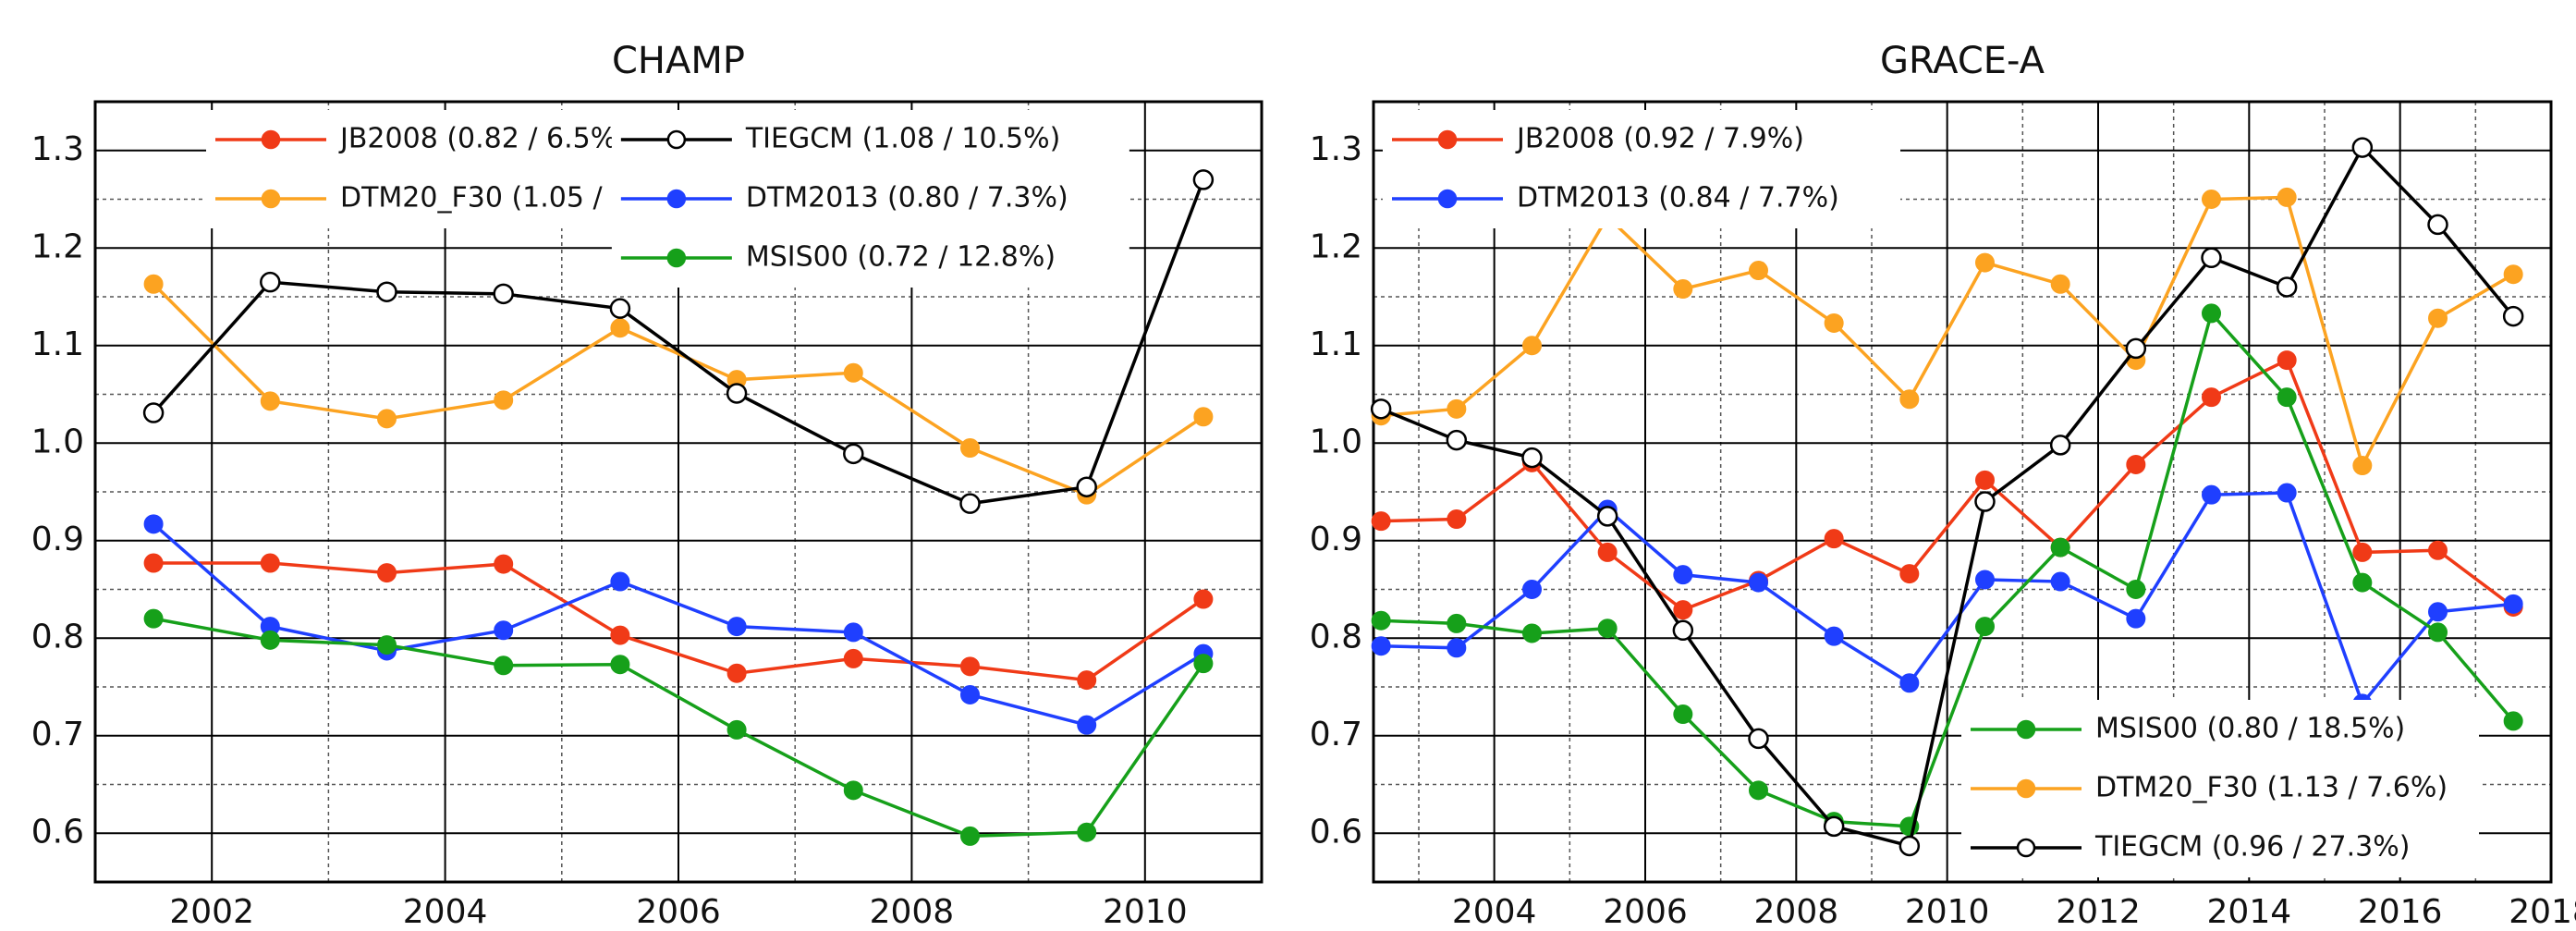 The image size is (2576, 931). What do you see at coordinates (2249, 912) in the screenshot?
I see `x-tick-label: 2014` at bounding box center [2249, 912].